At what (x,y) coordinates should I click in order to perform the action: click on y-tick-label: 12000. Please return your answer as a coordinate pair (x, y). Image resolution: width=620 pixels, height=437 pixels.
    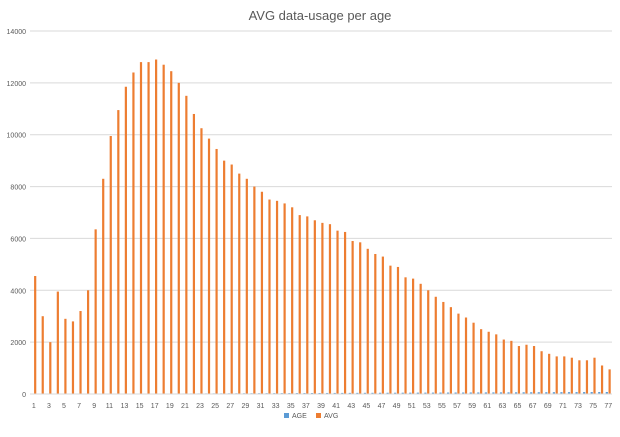
    Looking at the image, I should click on (17, 84).